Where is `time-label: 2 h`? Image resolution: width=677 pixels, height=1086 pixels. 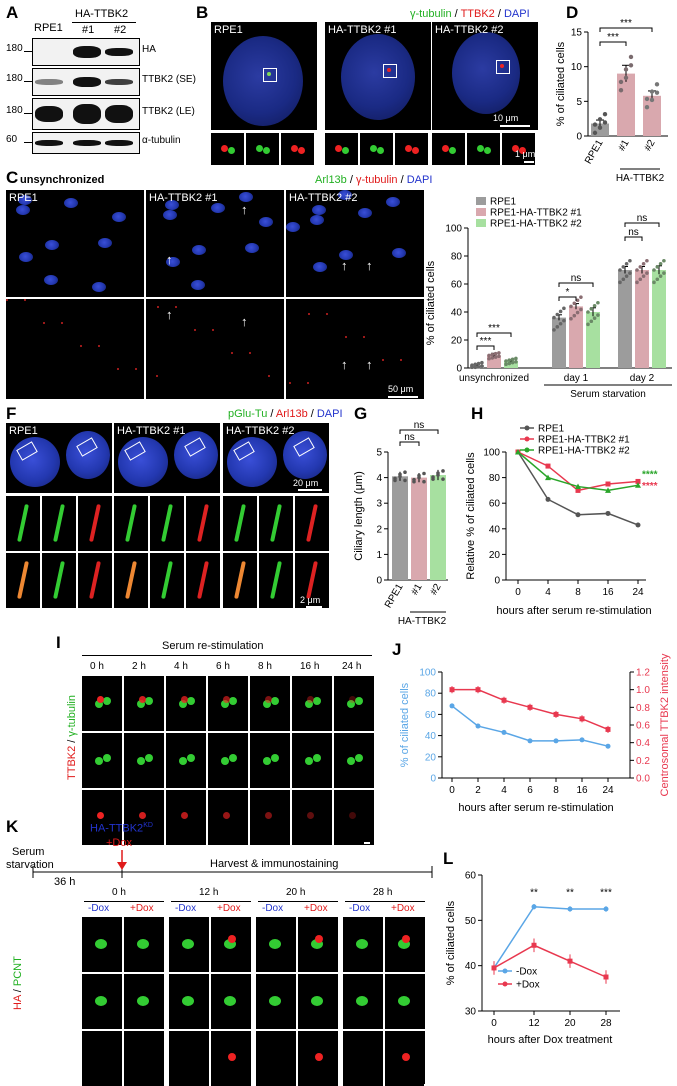
time-label: 2 h is located at coordinates (139, 666).